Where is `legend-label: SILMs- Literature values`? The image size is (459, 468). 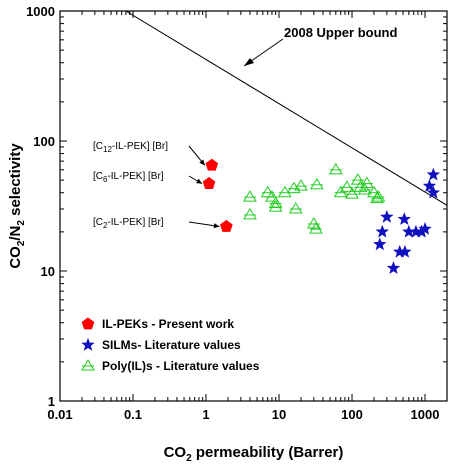
legend-label: SILMs- Literature values is located at coordinates (171, 345).